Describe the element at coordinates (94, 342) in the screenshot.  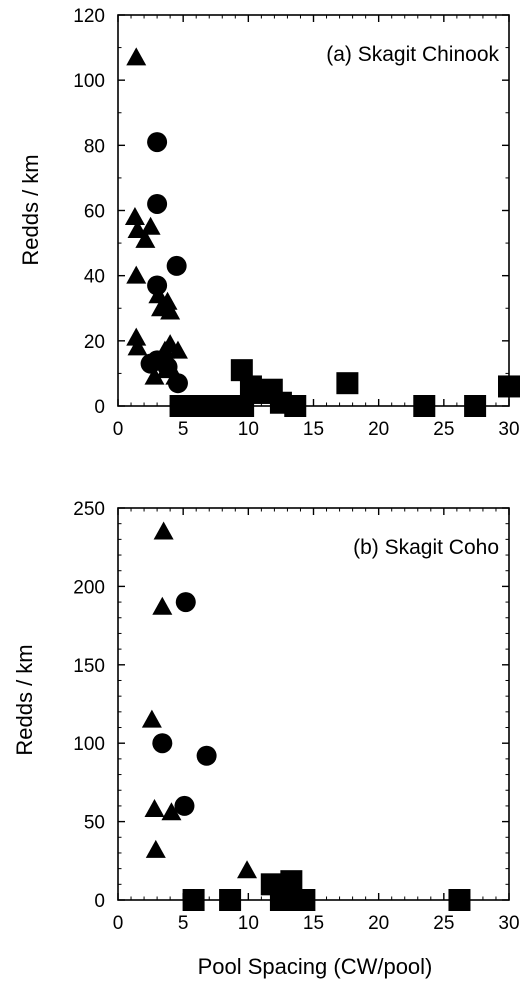
I see `y-tick-label: 20` at that location.